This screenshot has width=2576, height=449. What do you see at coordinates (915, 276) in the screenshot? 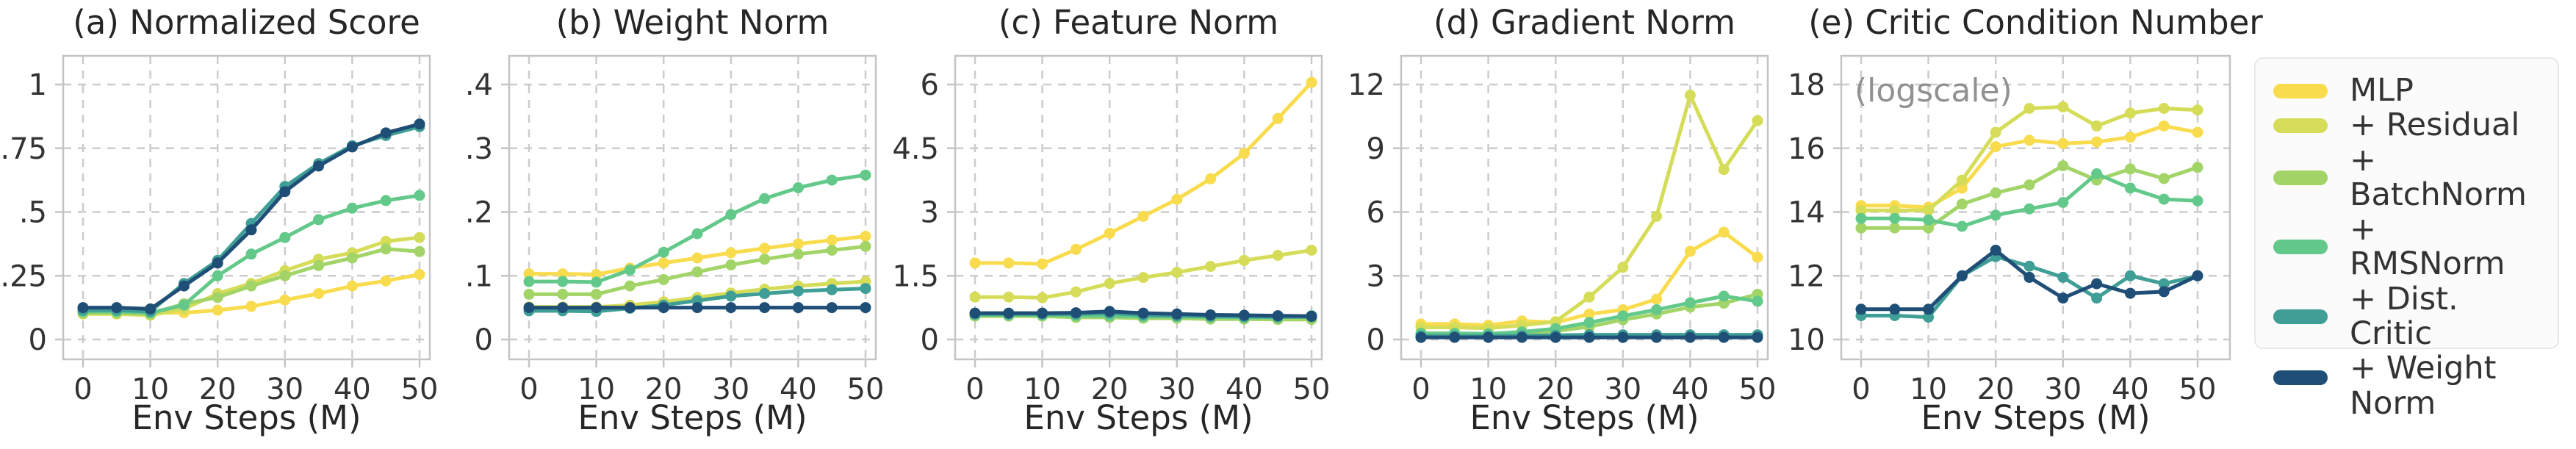
I see `y-tick-label: 1.5` at bounding box center [915, 276].